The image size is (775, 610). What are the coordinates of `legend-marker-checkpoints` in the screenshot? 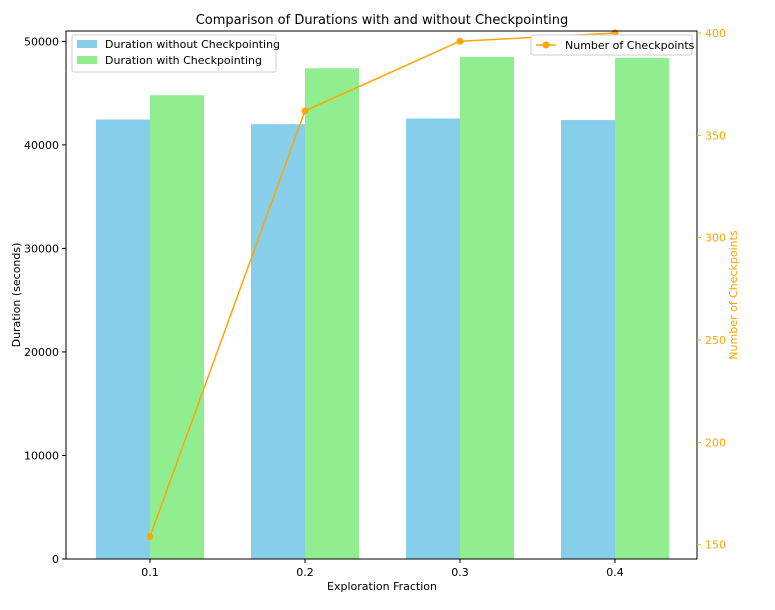 It's located at (546, 45).